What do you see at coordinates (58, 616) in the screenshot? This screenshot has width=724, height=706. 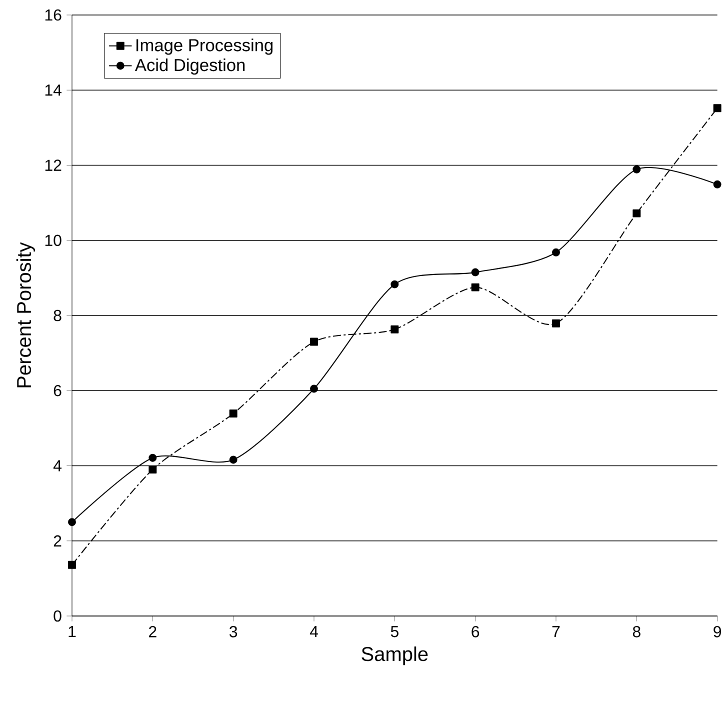 I see `y-tick-label: 0` at bounding box center [58, 616].